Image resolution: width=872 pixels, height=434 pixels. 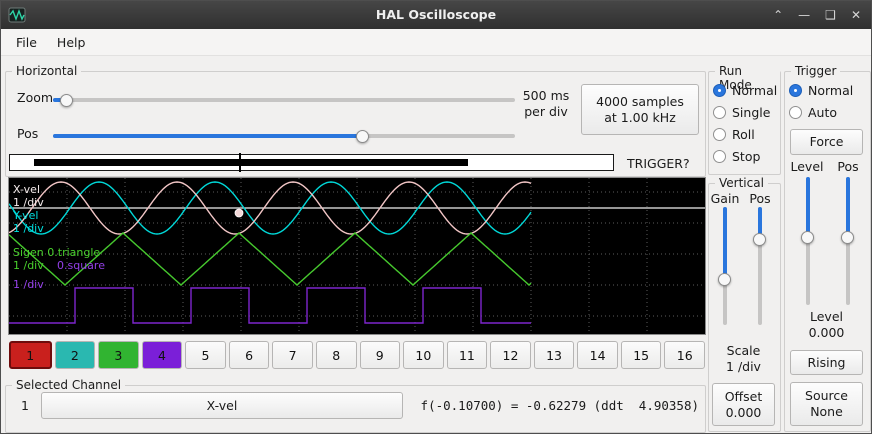 I want to click on zoom-slider-trough, so click(x=284, y=100).